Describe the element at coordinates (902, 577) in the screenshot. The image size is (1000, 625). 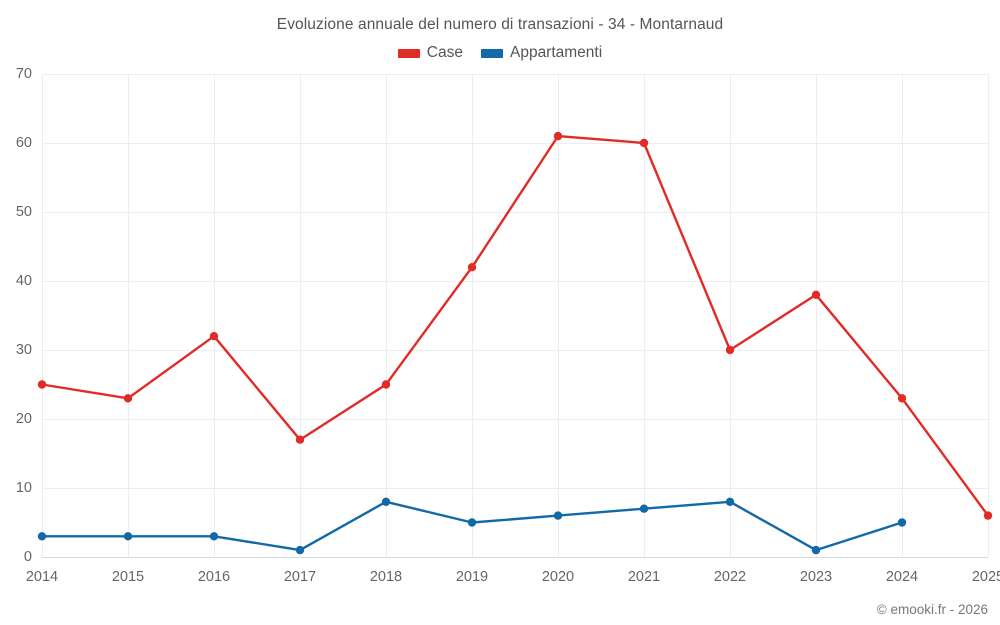
I see `x-axis-tick-label: 2024` at that location.